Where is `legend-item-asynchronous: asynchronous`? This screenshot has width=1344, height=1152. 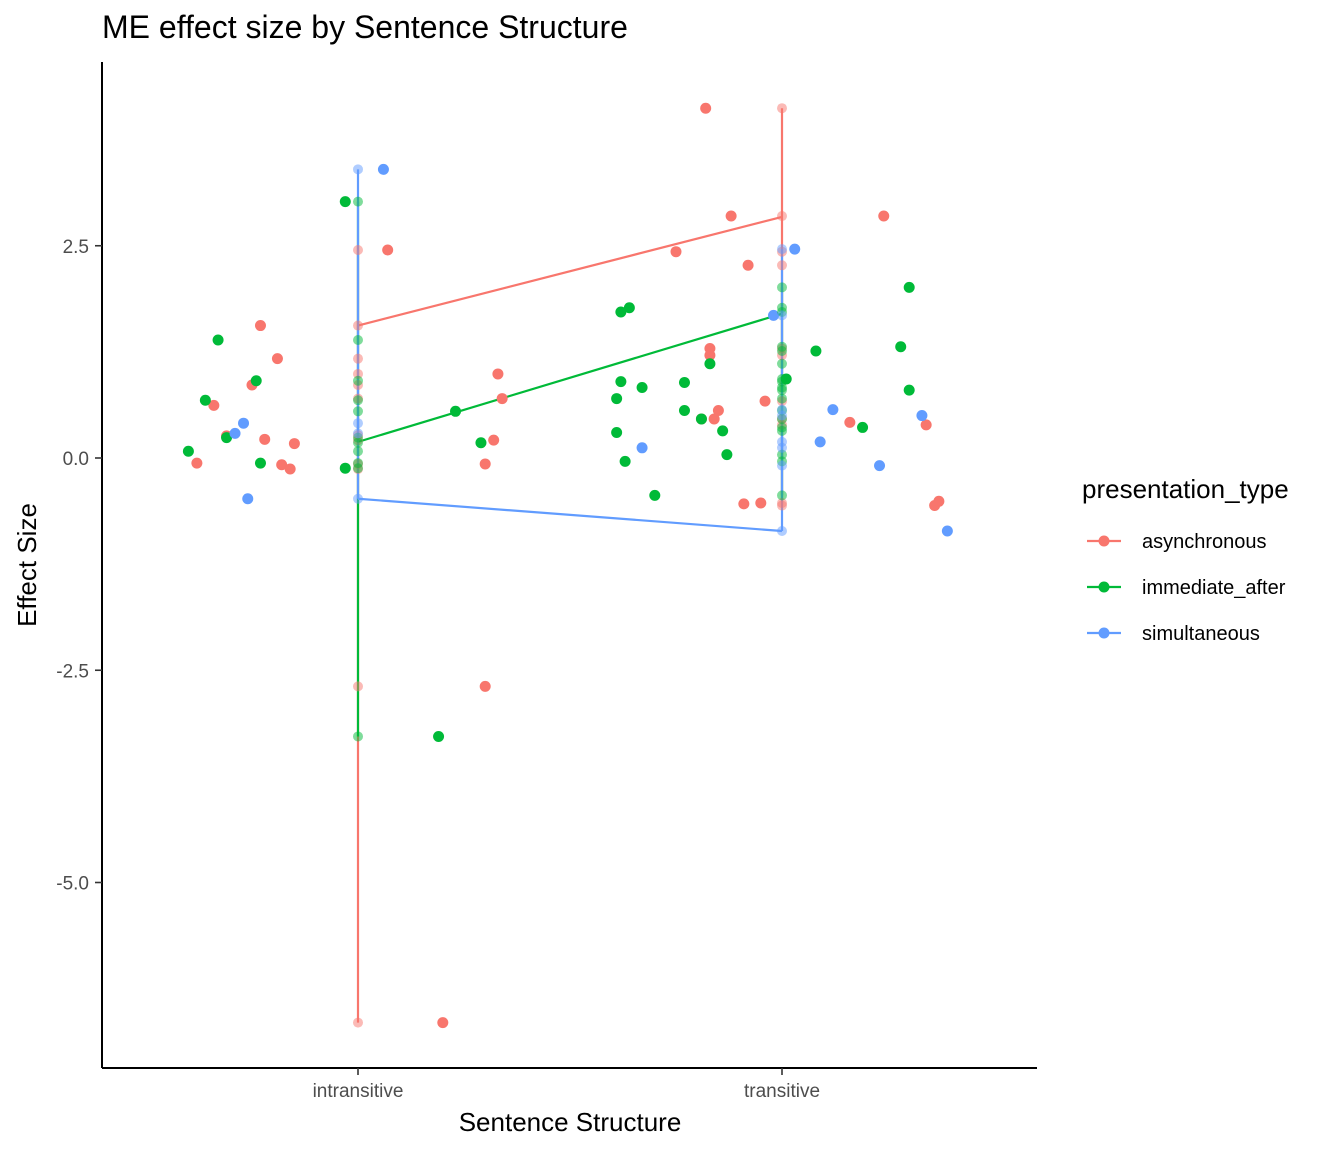 legend-item-asynchronous: asynchronous is located at coordinates (1177, 542).